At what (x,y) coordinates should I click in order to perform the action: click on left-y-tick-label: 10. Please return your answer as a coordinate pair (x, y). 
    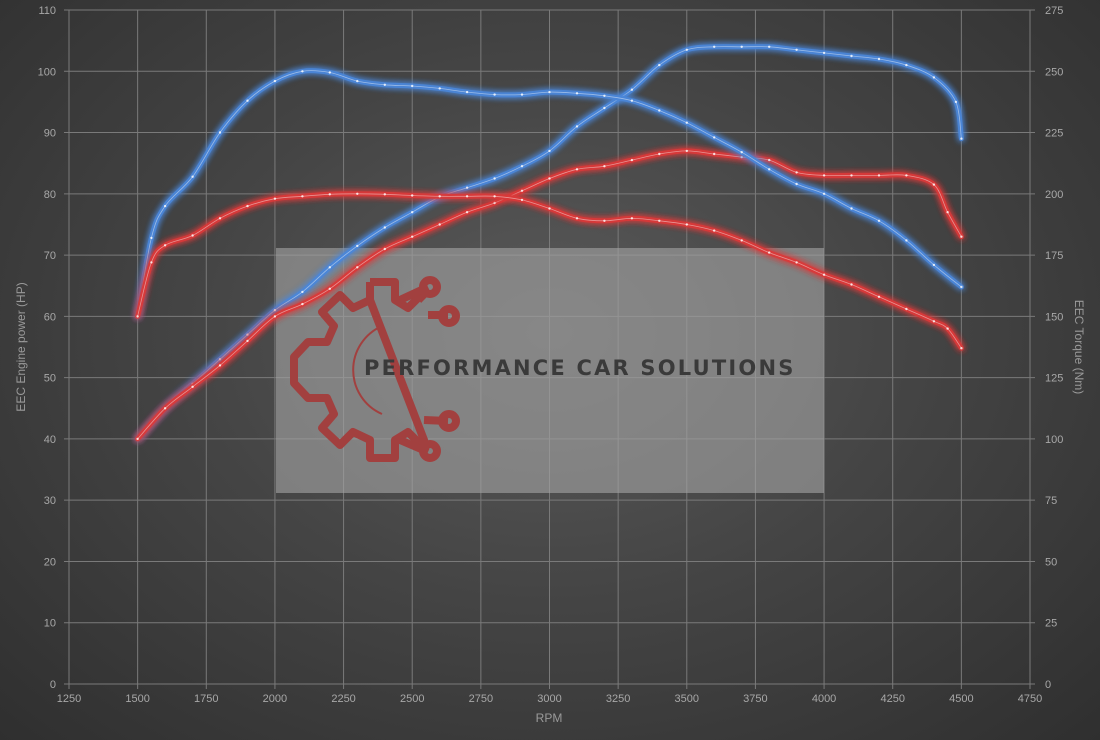
    Looking at the image, I should click on (50, 624).